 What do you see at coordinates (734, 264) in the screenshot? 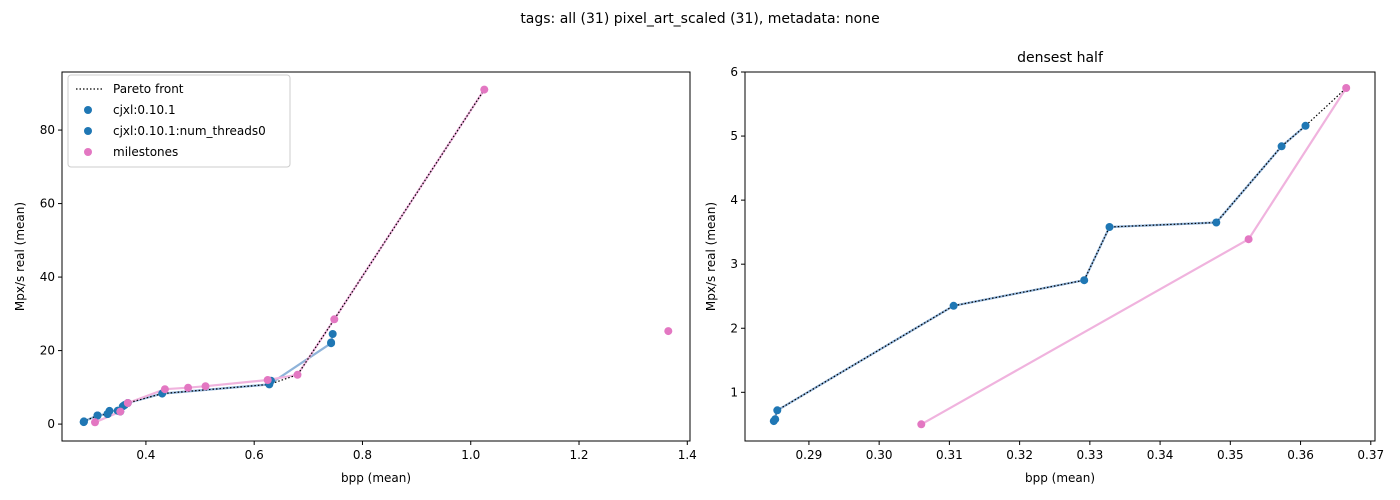
I see `right-y-tick-label: 3` at bounding box center [734, 264].